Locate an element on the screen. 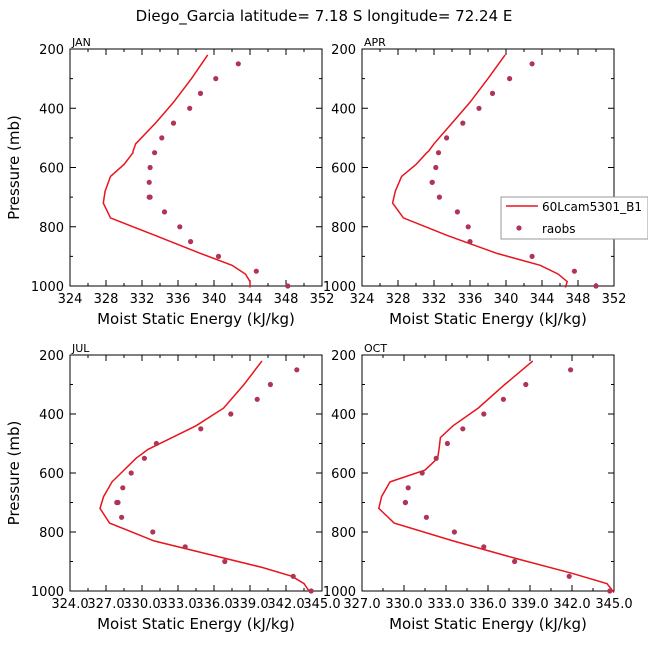 The width and height of the screenshot is (648, 649). legend-model-label: 60Lcam5301_B1 is located at coordinates (592, 207).